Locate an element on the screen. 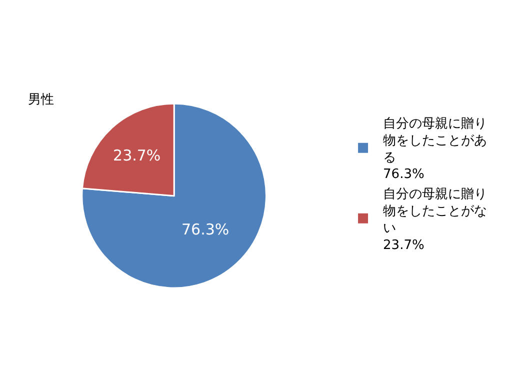 This screenshot has width=512, height=384. data-label: 23.7% is located at coordinates (137, 155).